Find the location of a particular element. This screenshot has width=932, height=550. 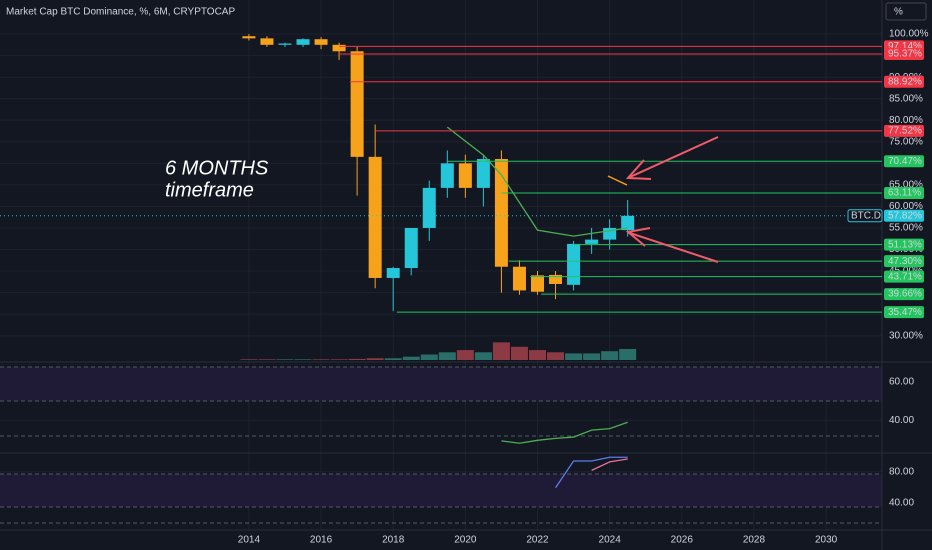

y-tick-label: 55.00% is located at coordinates (906, 228).